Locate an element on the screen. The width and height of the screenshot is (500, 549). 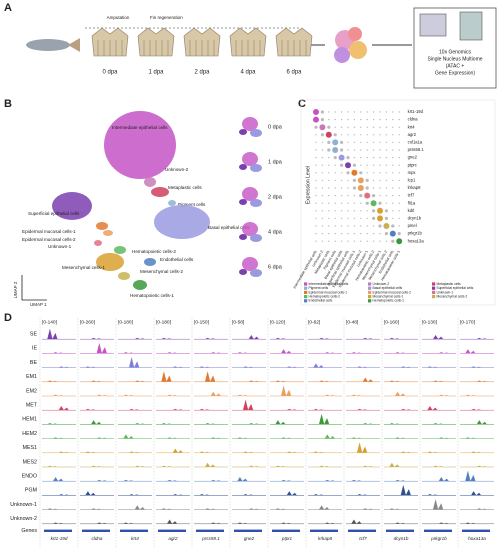
gene-label: ptprc is located at coordinates (412, 164).